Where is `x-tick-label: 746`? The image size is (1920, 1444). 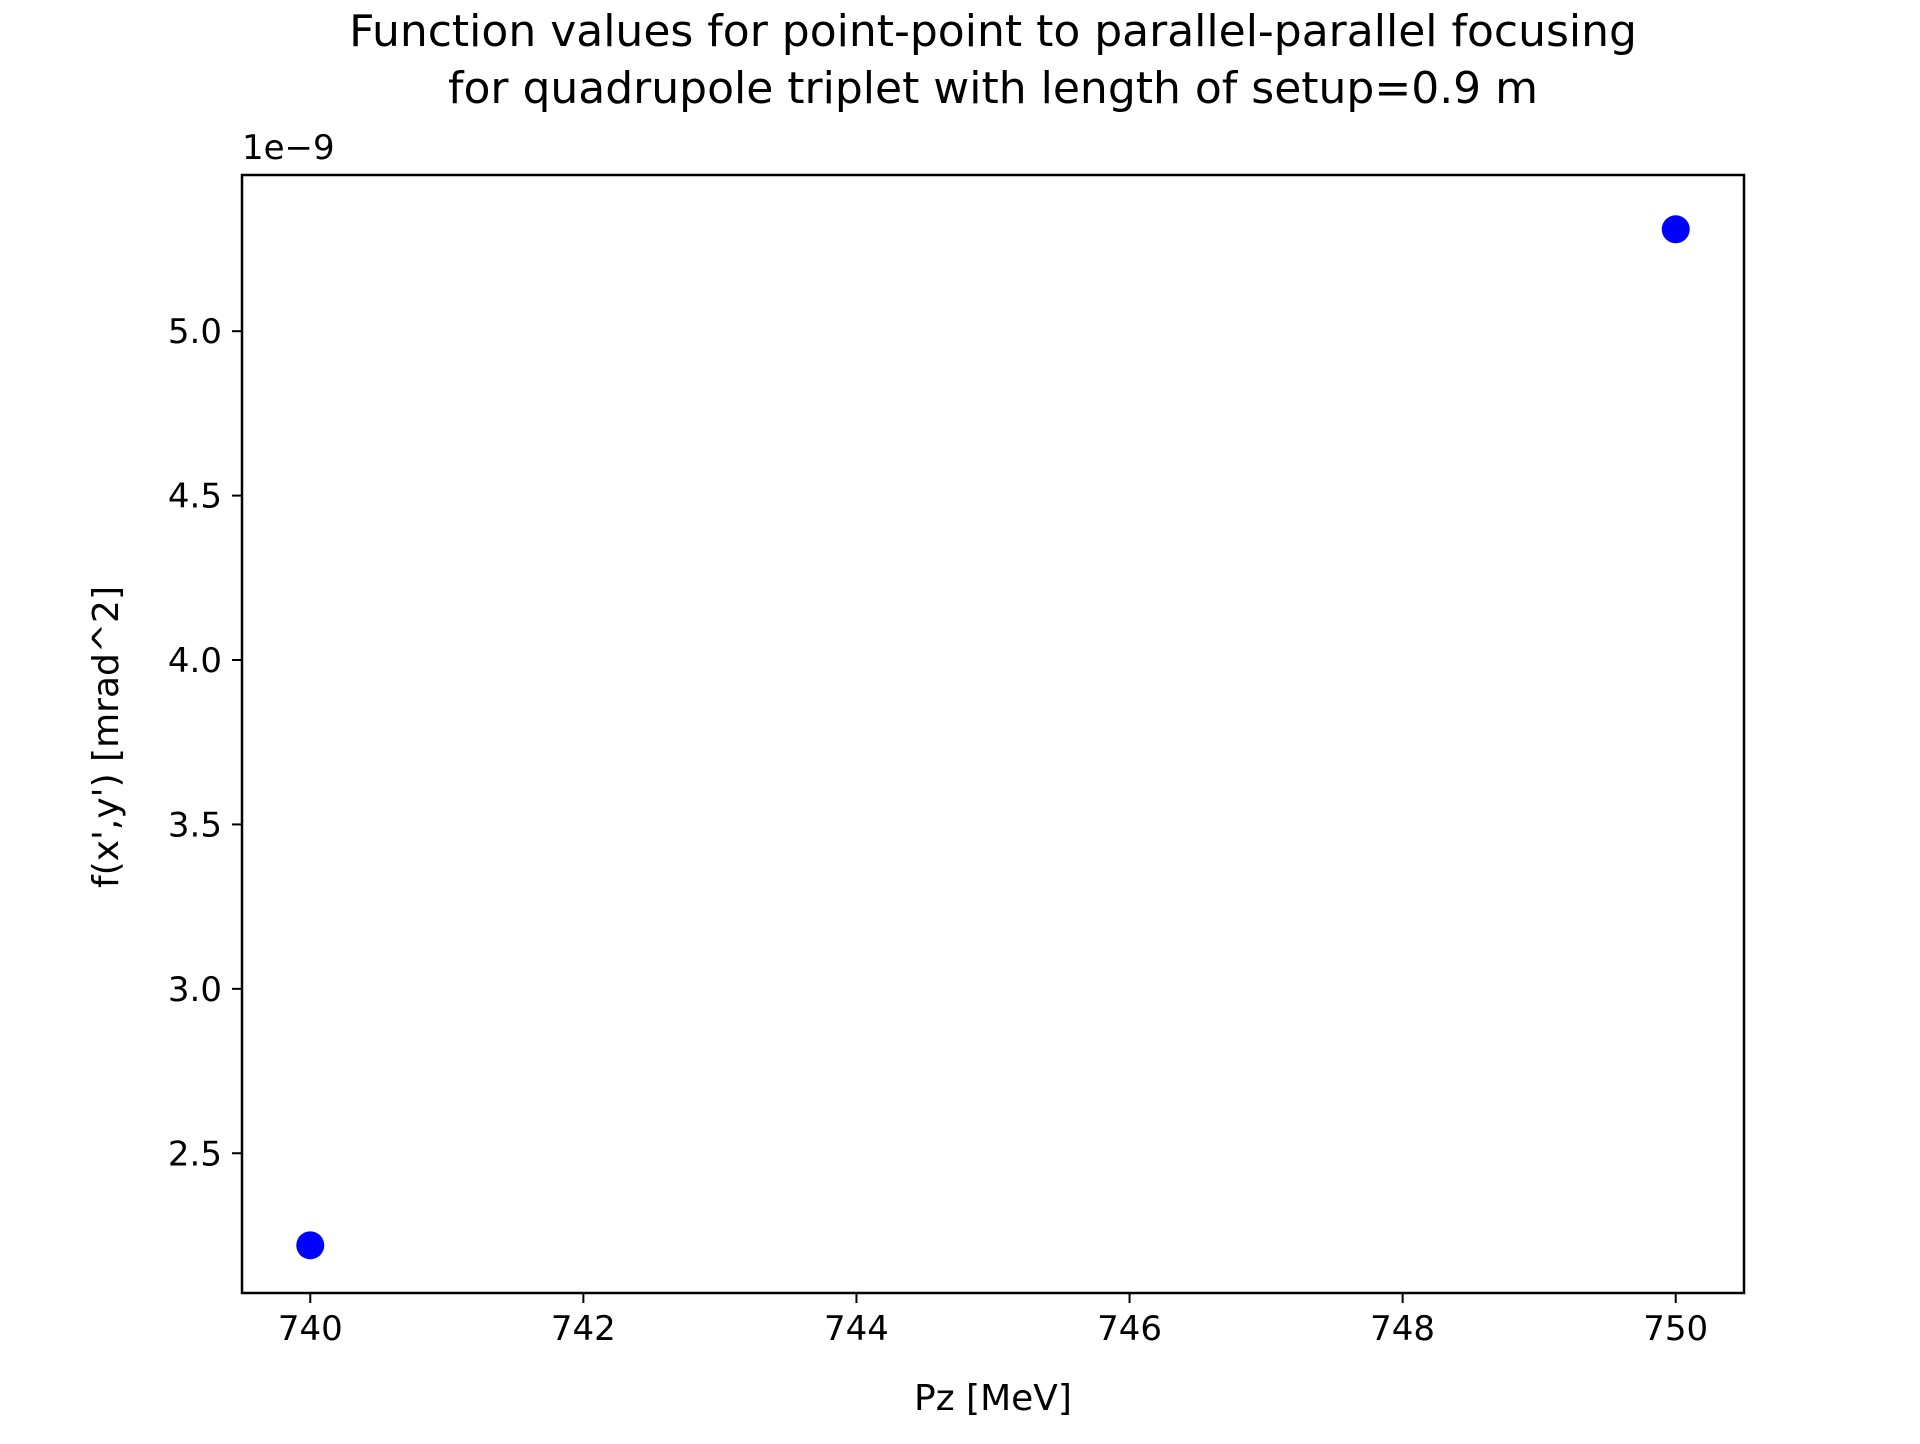 x-tick-label: 746 is located at coordinates (1129, 1329).